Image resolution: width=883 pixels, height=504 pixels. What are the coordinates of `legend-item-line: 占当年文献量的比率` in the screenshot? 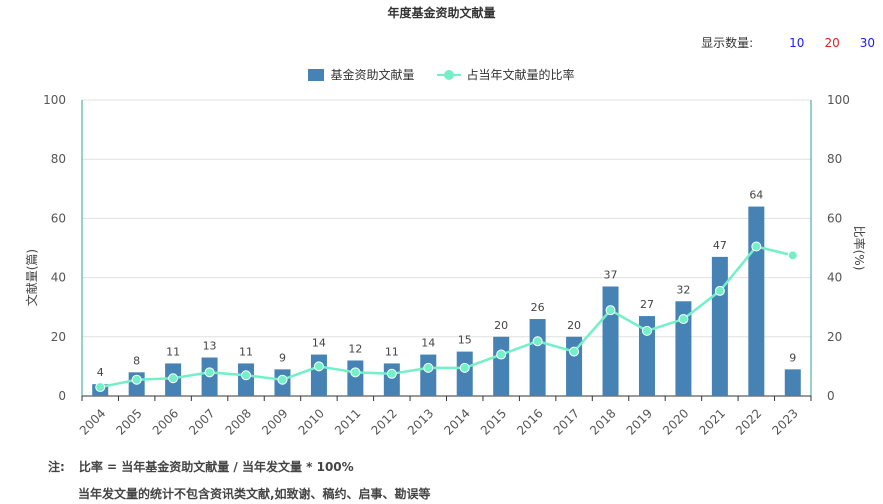 It's located at (505, 74).